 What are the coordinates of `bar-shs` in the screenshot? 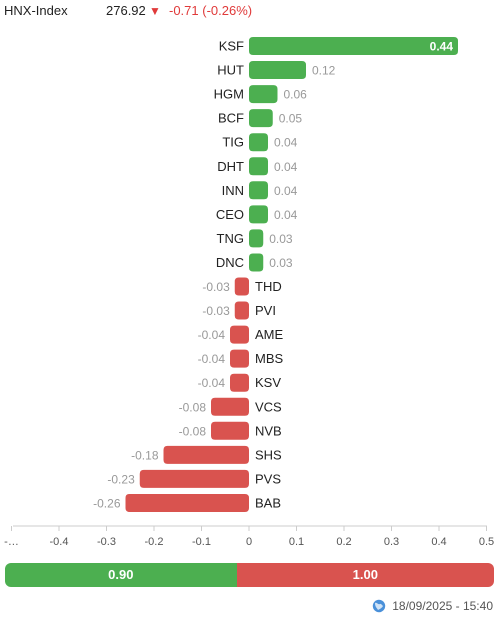 It's located at (206, 454).